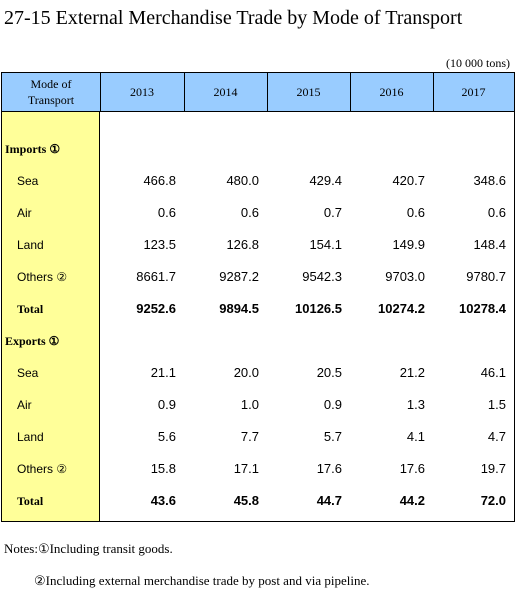 This screenshot has width=516, height=596. Describe the element at coordinates (163, 468) in the screenshot. I see `cell-value: 15.8` at that location.